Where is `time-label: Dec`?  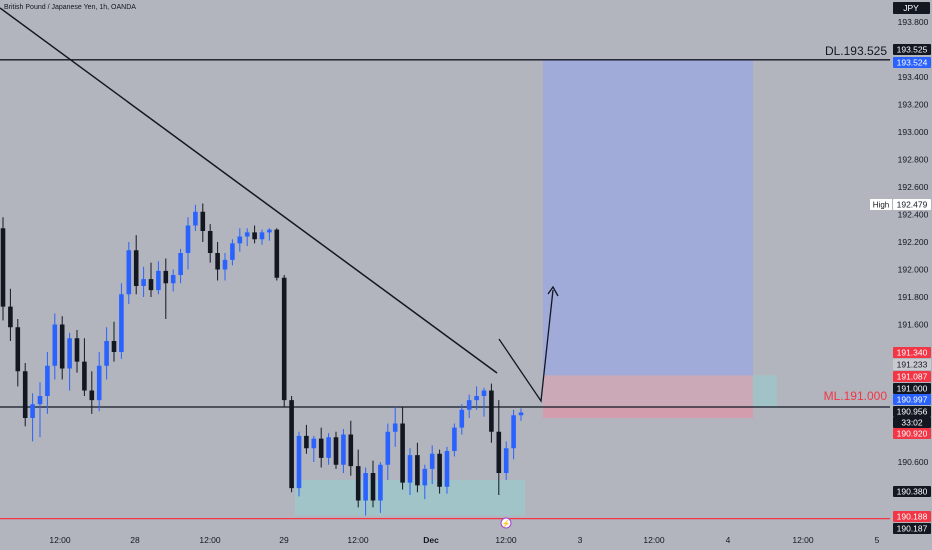
time-label: Dec is located at coordinates (431, 540).